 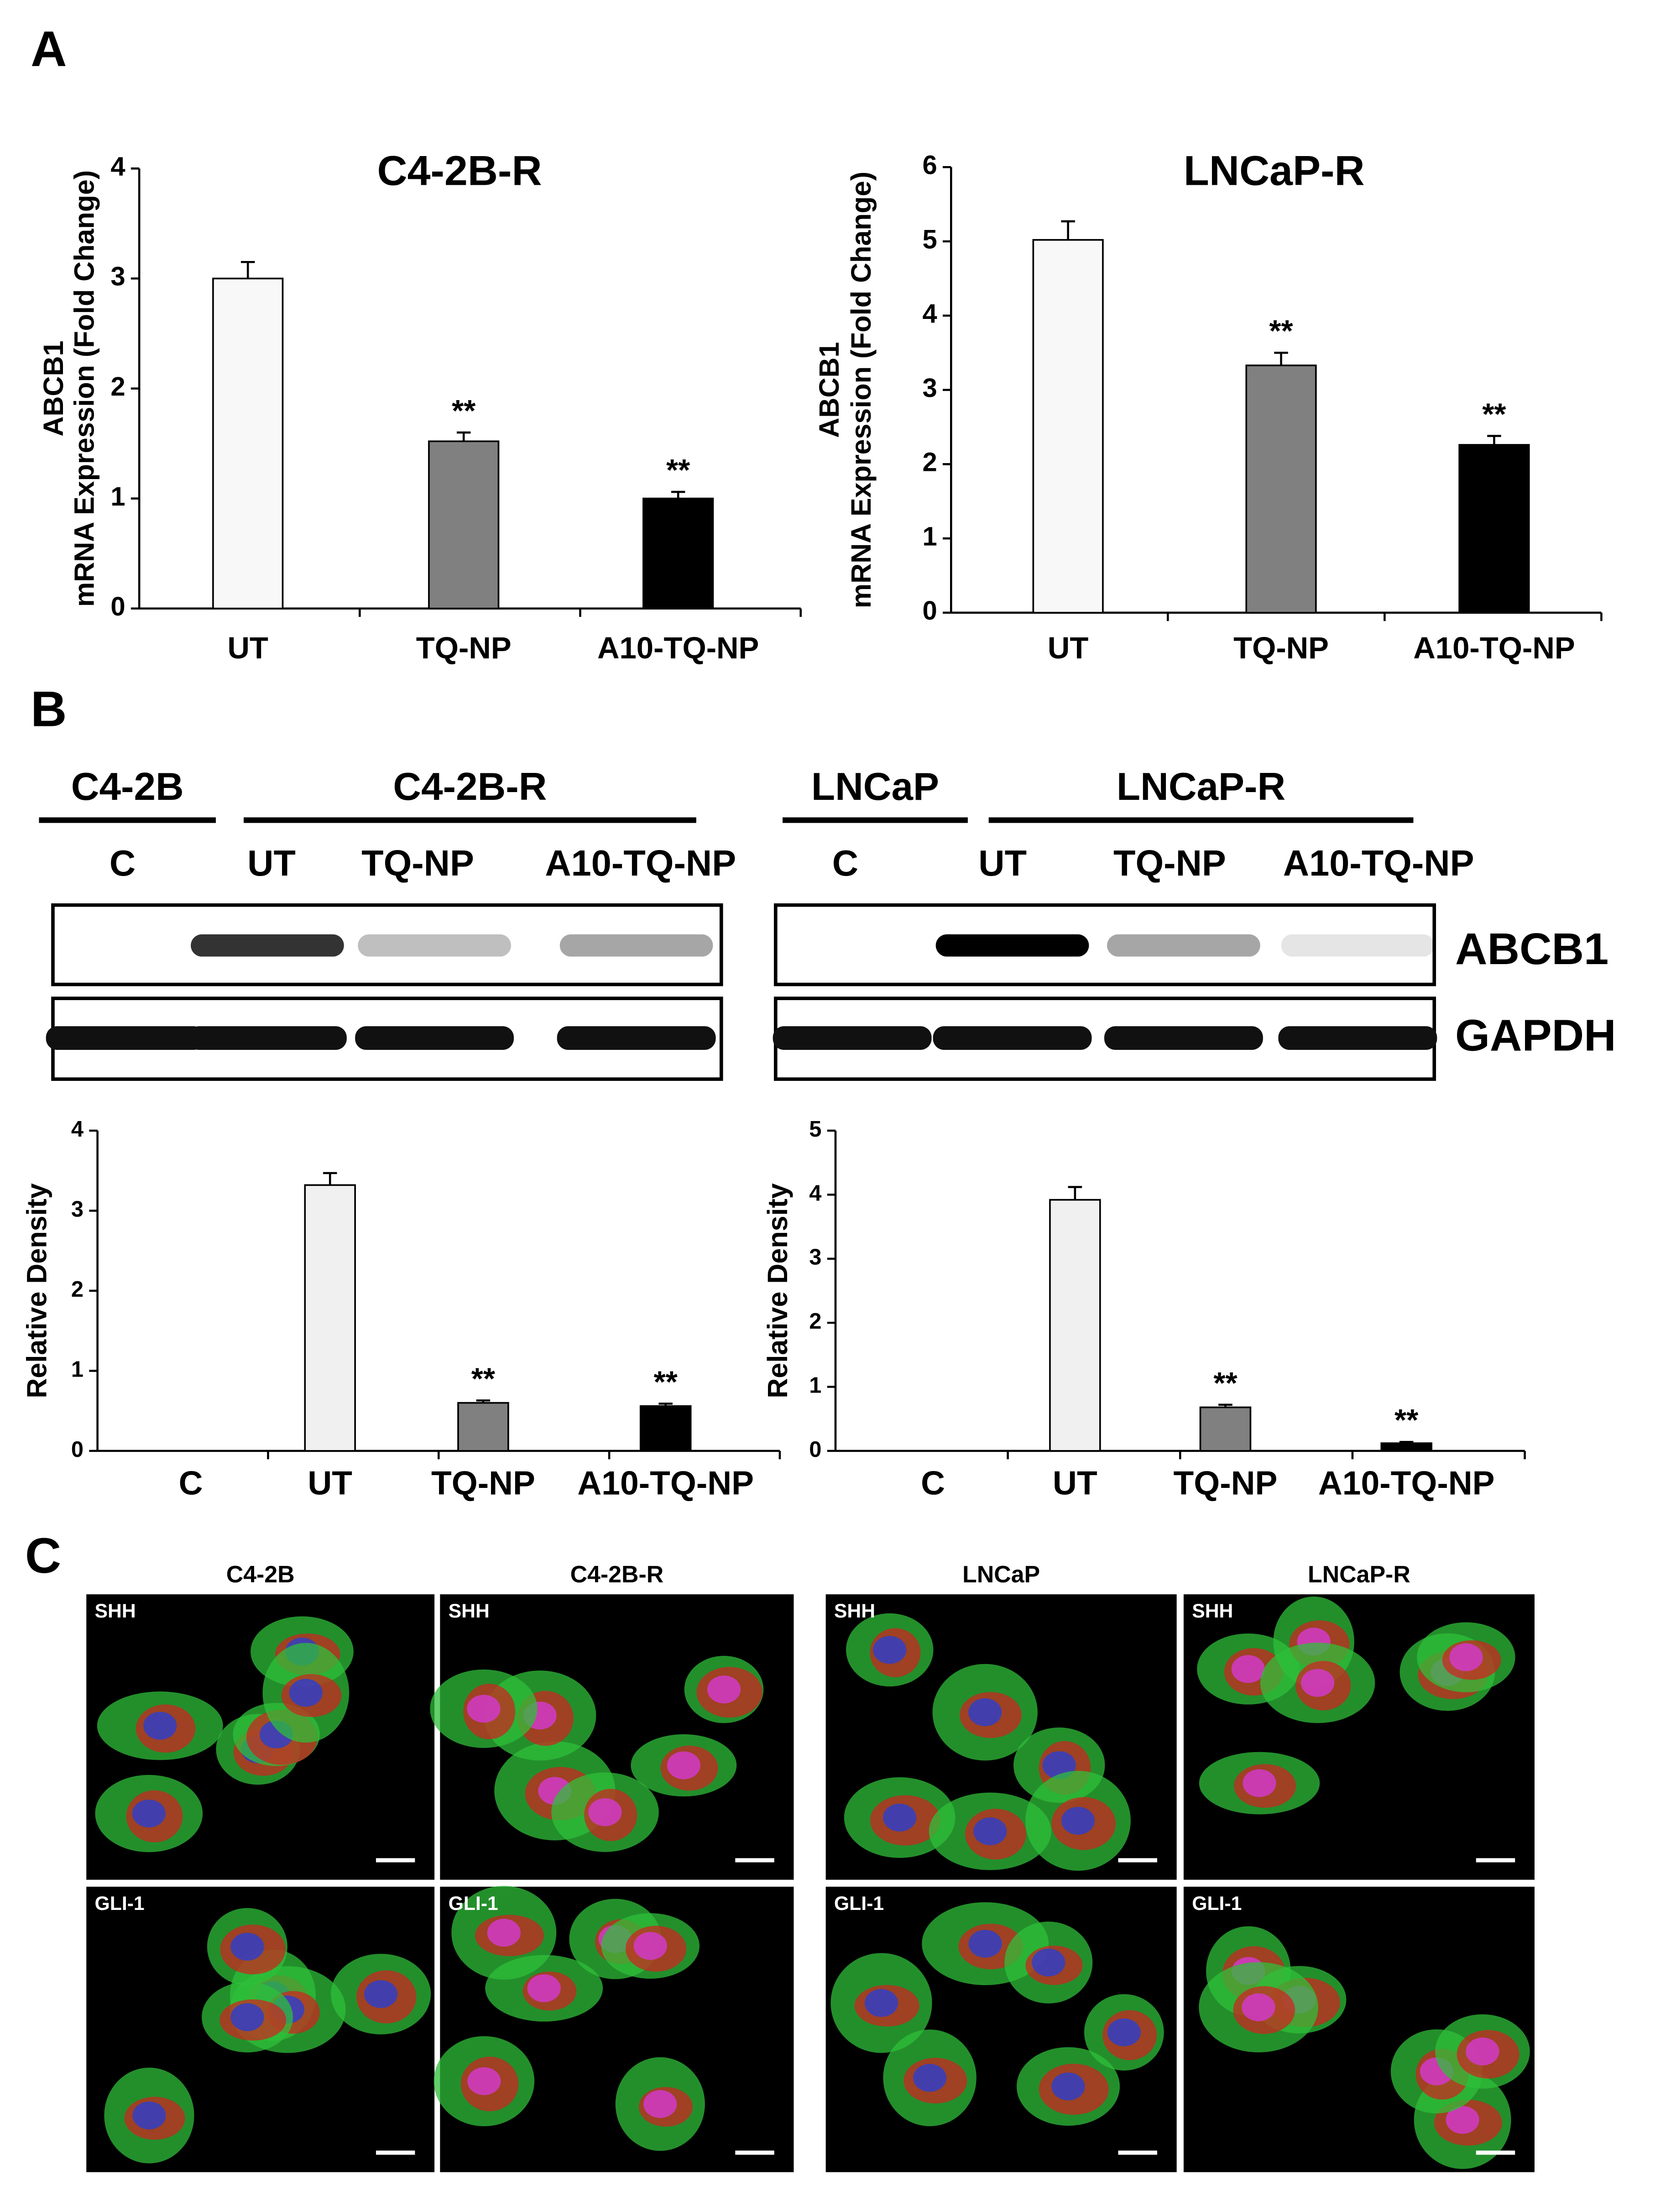 What do you see at coordinates (829, 390) in the screenshot?
I see `y-axis-label: ABCB1` at bounding box center [829, 390].